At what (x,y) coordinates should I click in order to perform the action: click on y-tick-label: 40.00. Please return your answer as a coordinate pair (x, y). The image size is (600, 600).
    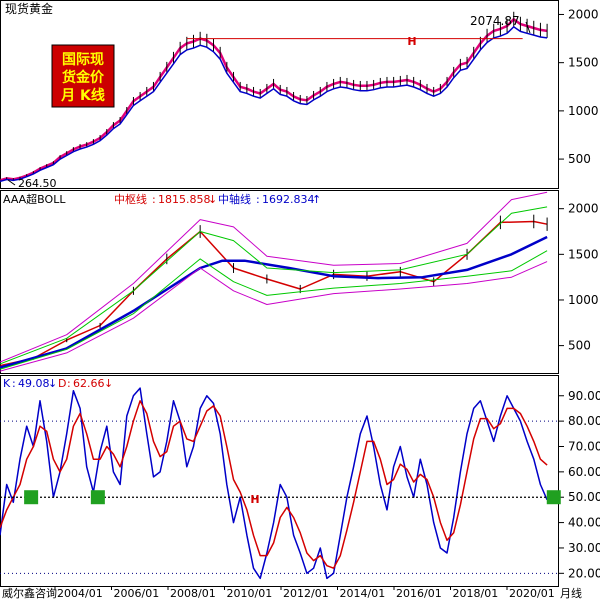
    Looking at the image, I should click on (584, 523).